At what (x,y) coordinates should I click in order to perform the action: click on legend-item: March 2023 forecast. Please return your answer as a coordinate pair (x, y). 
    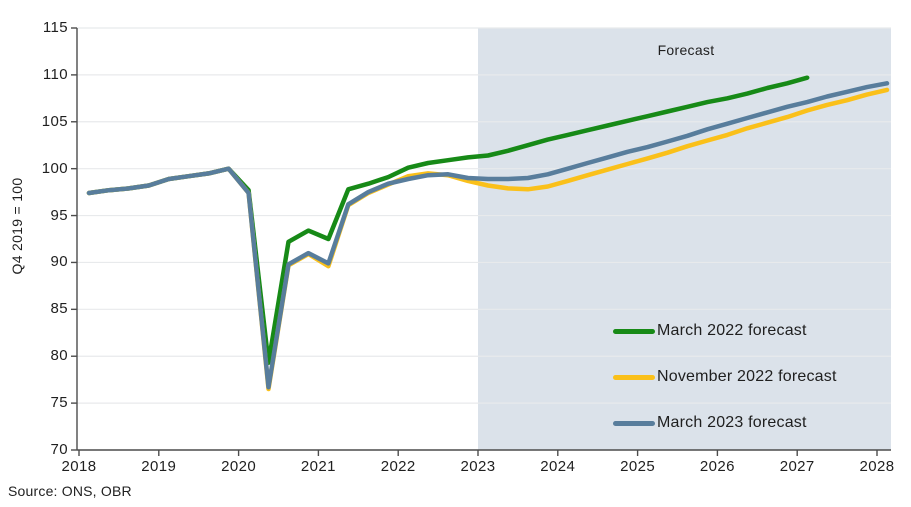
    Looking at the image, I should click on (725, 423).